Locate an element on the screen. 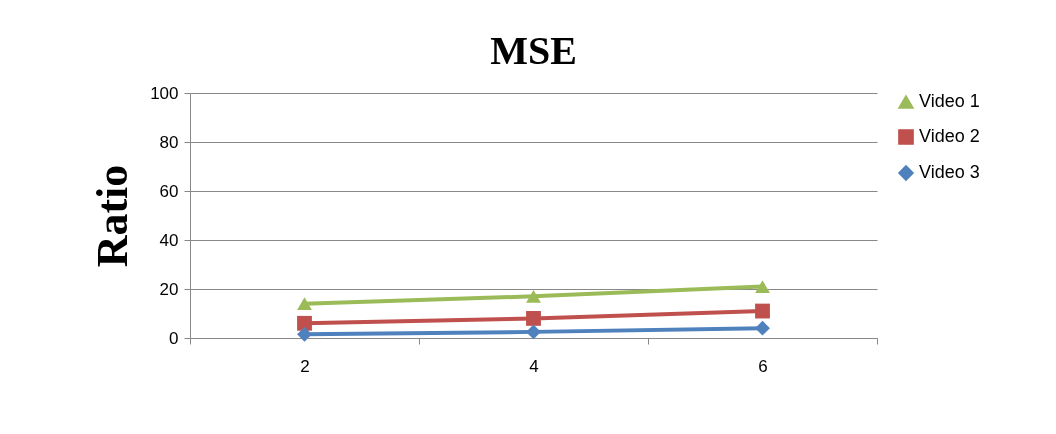 Image resolution: width=1056 pixels, height=434 pixels. y-tick-label: 20 is located at coordinates (169, 289).